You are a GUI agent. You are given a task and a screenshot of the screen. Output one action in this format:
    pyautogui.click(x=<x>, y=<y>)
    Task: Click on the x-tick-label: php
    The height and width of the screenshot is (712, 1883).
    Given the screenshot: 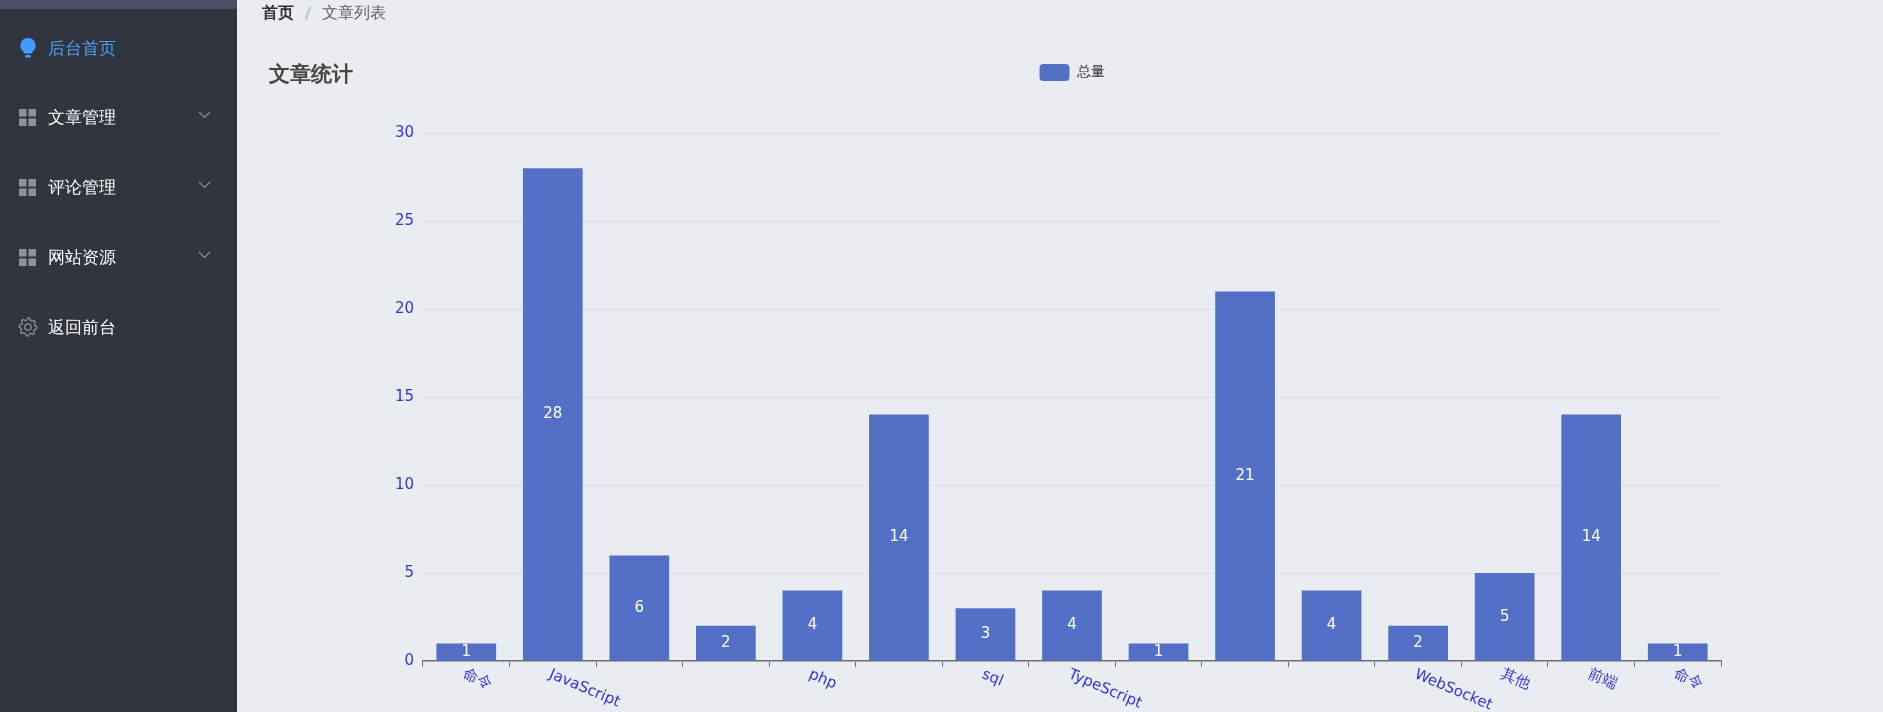 What is the action you would take?
    pyautogui.click(x=823, y=678)
    